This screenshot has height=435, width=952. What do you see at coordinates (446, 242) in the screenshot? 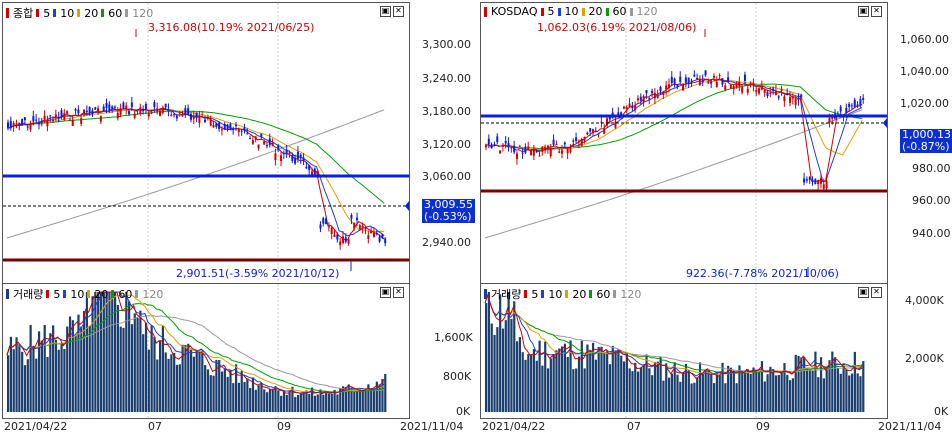
I see `left-axis-2940: 2,940.00` at bounding box center [446, 242].